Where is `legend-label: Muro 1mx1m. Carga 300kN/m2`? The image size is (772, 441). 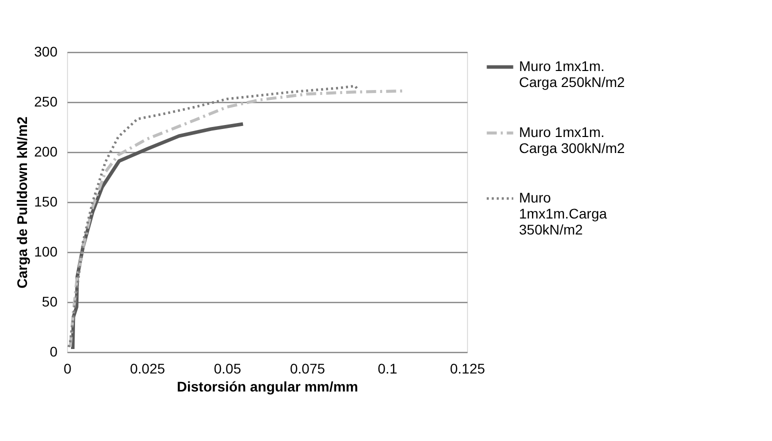
legend-label: Muro 1mx1m. Carga 300kN/m2 is located at coordinates (572, 140).